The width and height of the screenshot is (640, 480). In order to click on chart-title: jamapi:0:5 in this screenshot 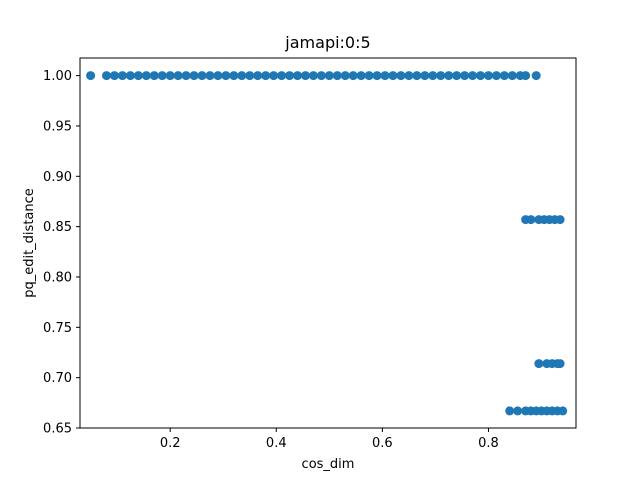, I will do `click(327, 42)`.